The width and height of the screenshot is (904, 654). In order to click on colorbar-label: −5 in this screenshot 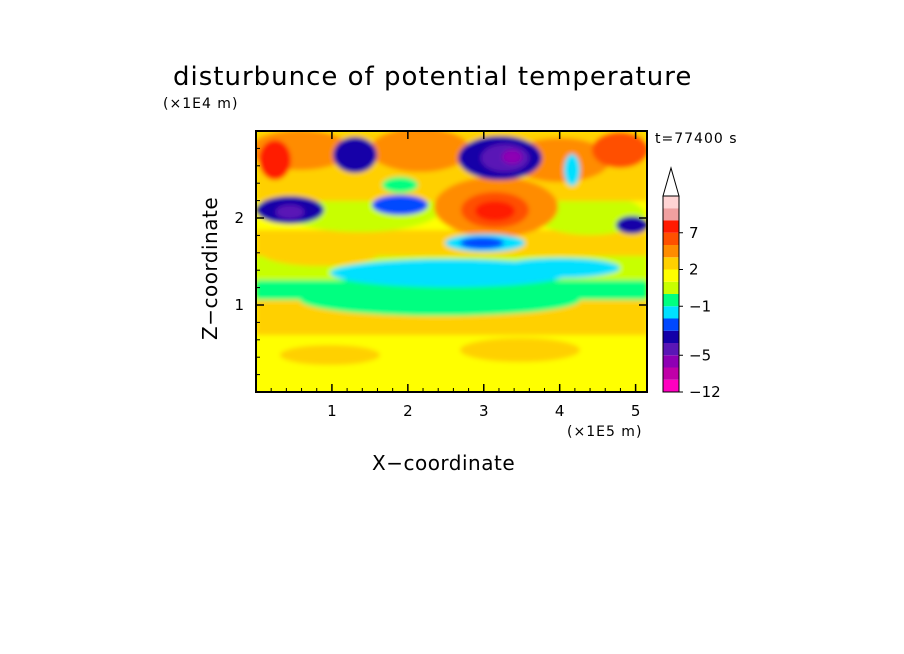, I will do `click(700, 355)`.